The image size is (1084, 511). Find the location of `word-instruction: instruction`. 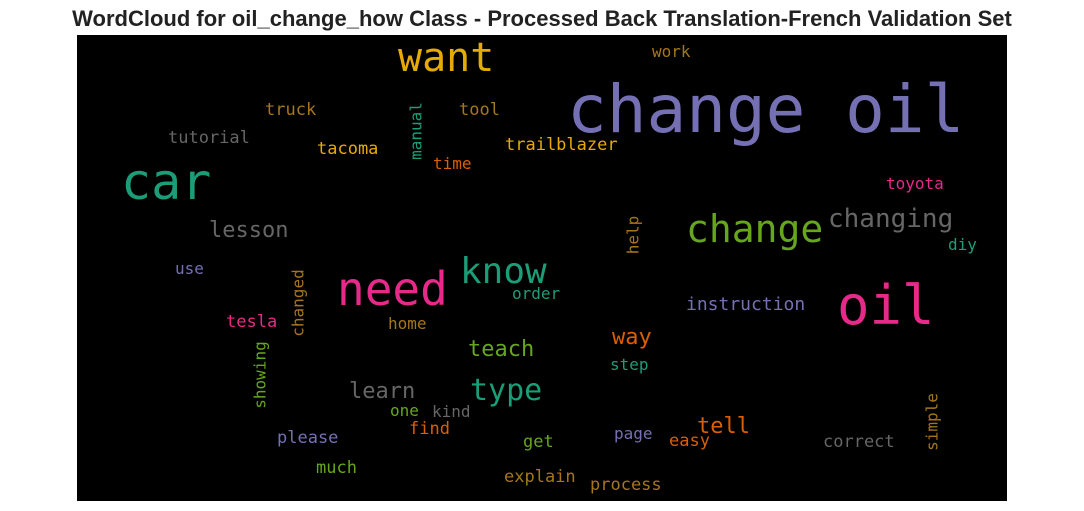

word-instruction: instruction is located at coordinates (745, 304).